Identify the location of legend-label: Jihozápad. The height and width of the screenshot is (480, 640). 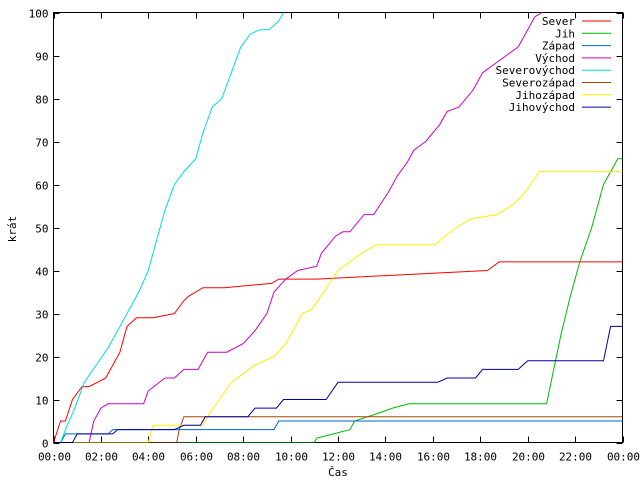
(545, 95).